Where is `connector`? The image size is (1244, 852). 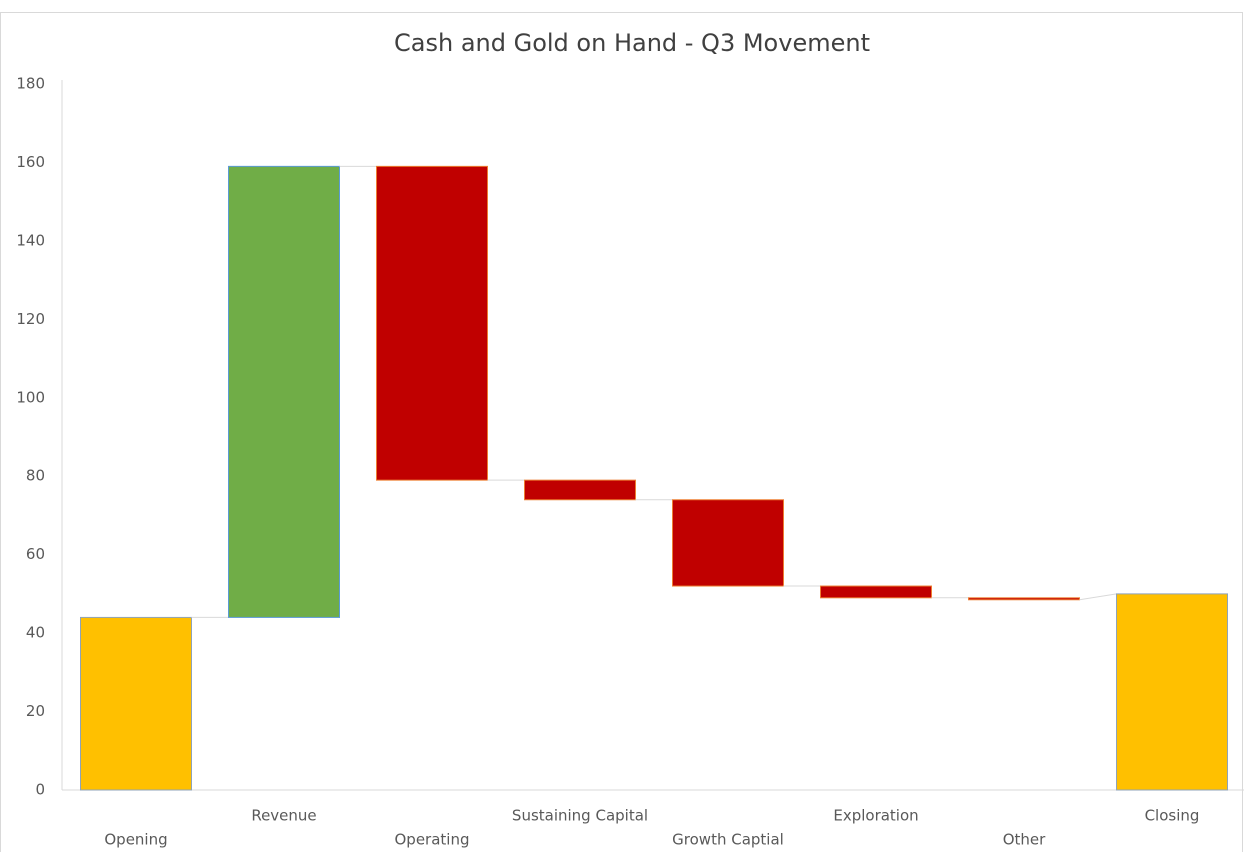 connector is located at coordinates (1098, 597).